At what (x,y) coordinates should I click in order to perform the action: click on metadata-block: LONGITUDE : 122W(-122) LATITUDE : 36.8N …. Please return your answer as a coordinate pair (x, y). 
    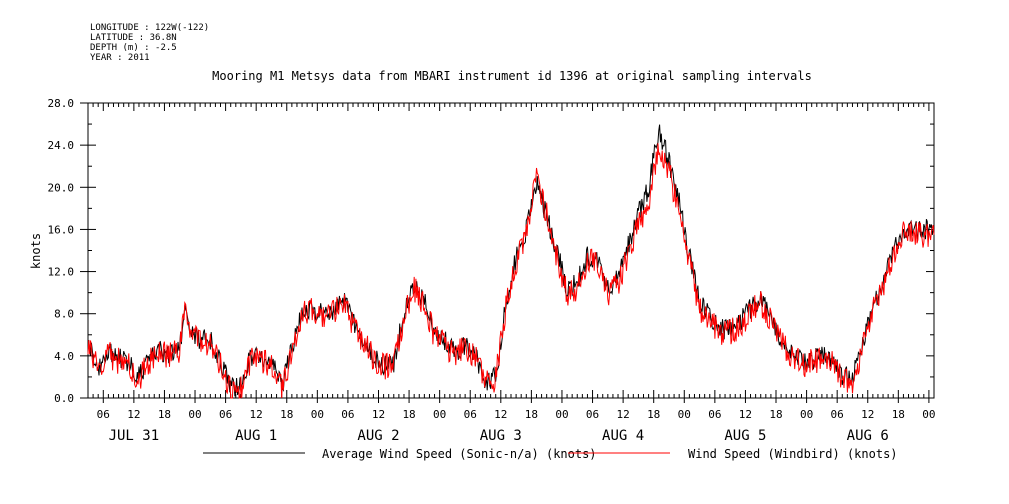
    Looking at the image, I should click on (149, 43).